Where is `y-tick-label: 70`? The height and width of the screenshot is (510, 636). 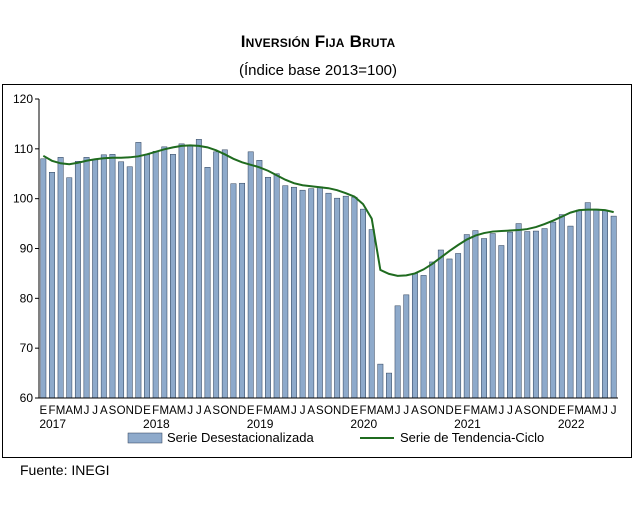
y-tick-label: 70 is located at coordinates (27, 348).